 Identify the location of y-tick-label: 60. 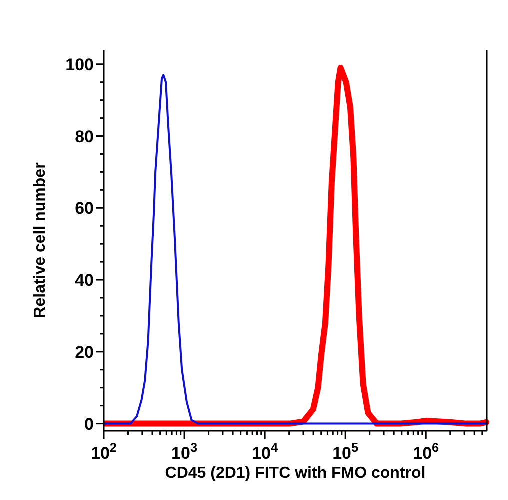
(84, 208).